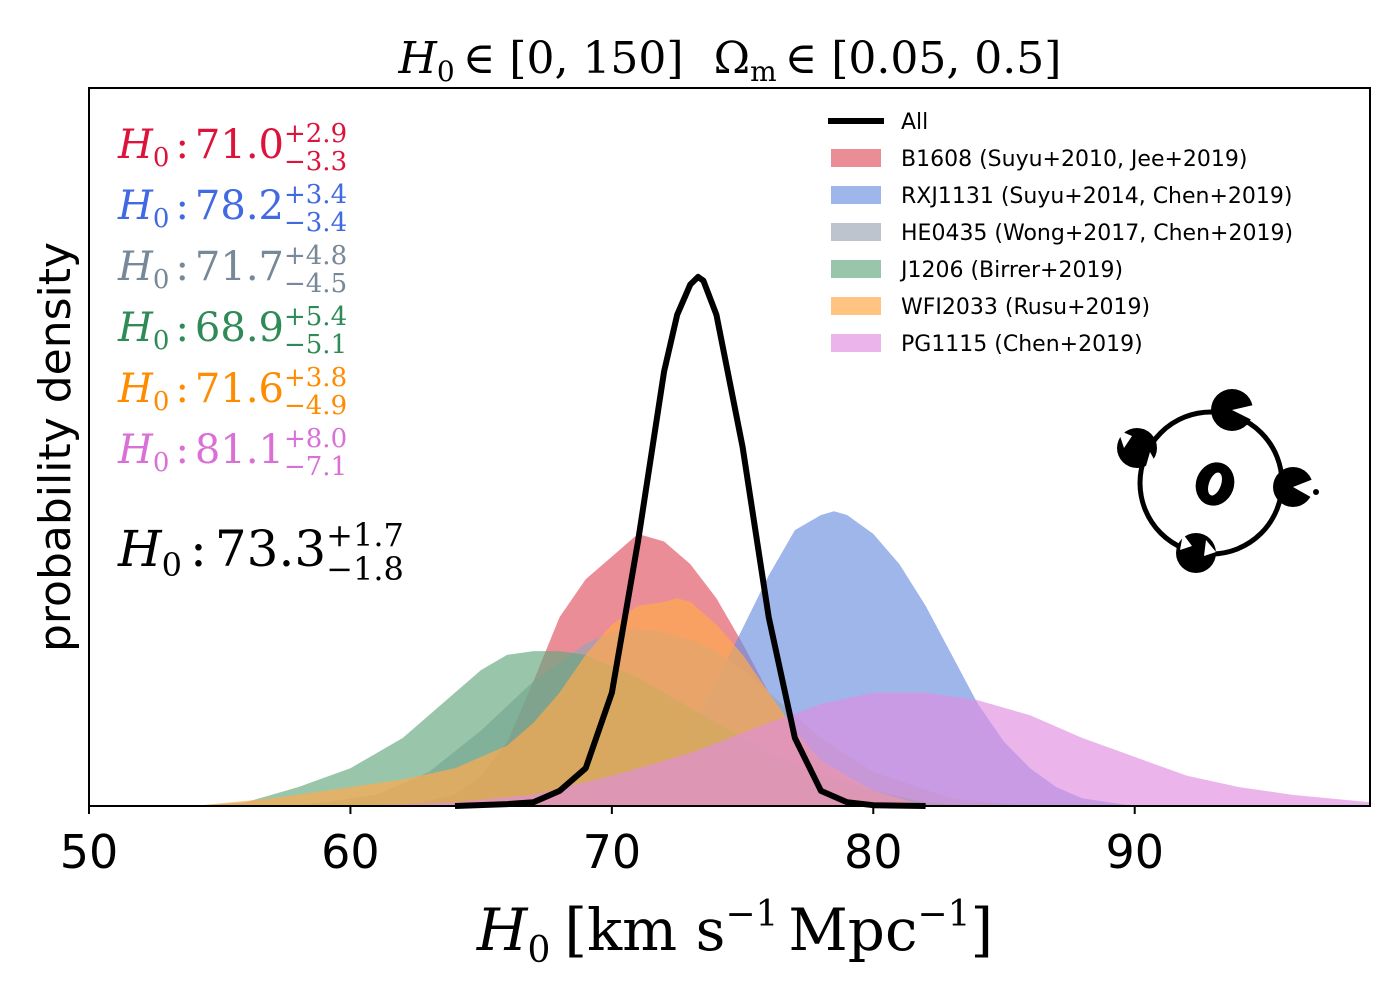 The image size is (1400, 1000). I want to click on estimate-series-3: H0:68.9+5.4 −5.1, so click(232, 331).